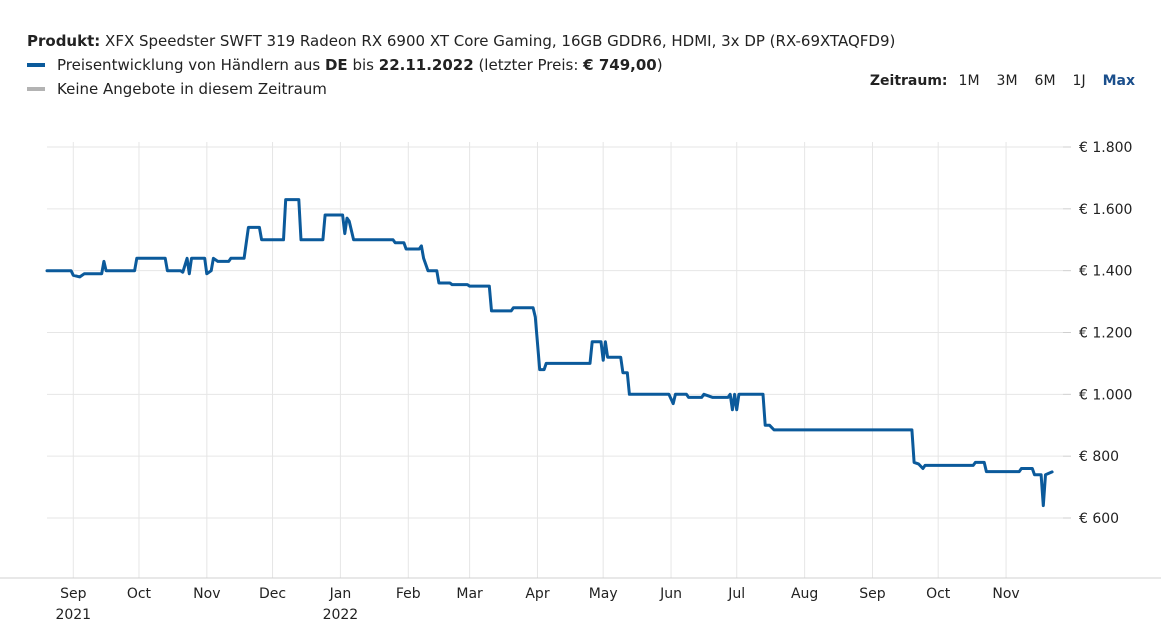 The width and height of the screenshot is (1161, 633). I want to click on x-tick-label: Dec, so click(272, 594).